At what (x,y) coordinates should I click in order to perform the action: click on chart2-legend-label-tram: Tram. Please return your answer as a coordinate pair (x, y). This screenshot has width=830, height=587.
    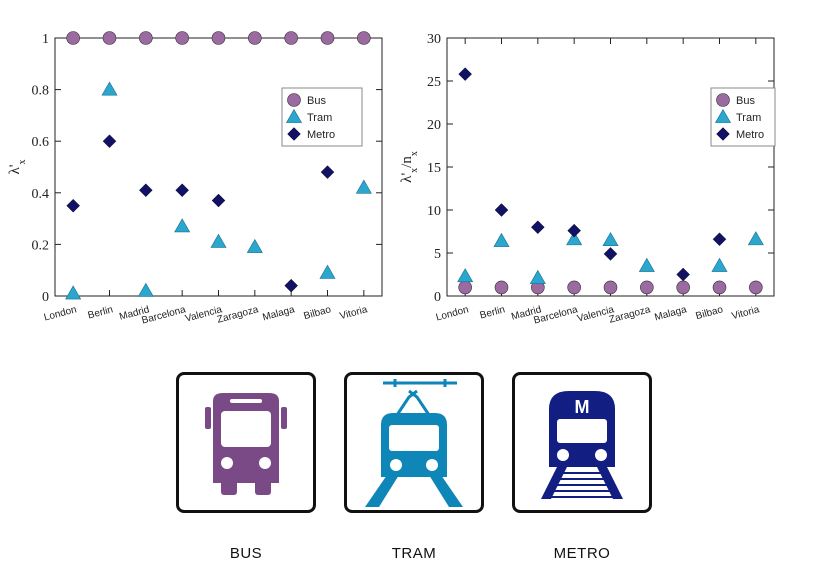
    Looking at the image, I should click on (748, 118).